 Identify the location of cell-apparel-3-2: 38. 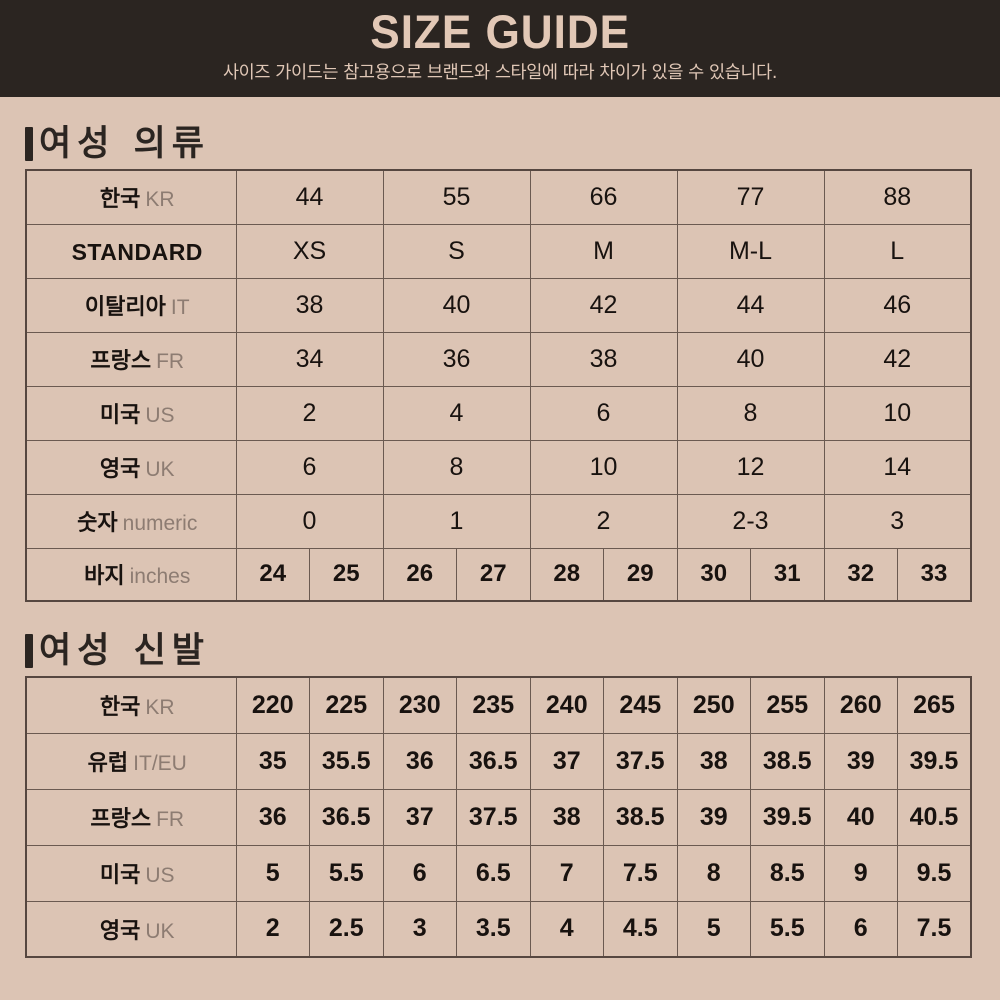
(603, 359).